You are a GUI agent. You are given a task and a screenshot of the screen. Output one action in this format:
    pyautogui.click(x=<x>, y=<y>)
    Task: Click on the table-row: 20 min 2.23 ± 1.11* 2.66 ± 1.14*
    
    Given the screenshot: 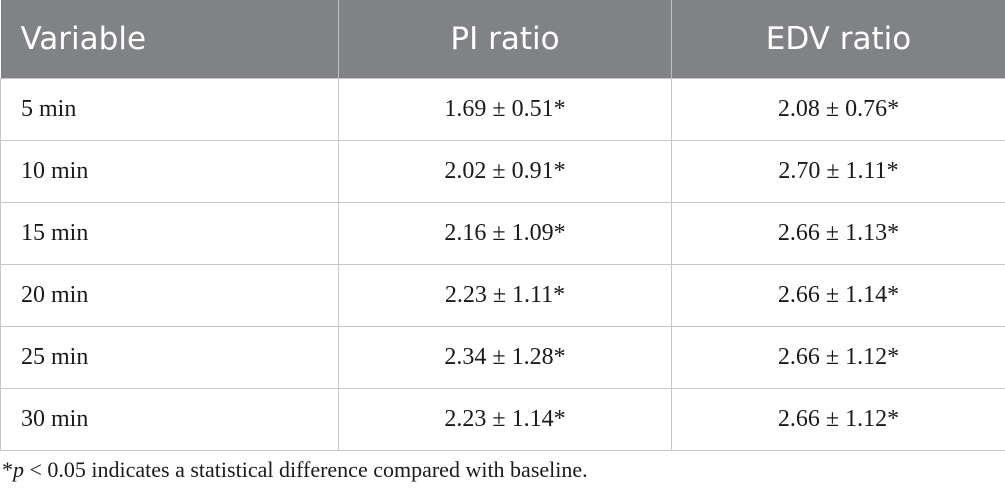 What is the action you would take?
    pyautogui.click(x=502, y=295)
    